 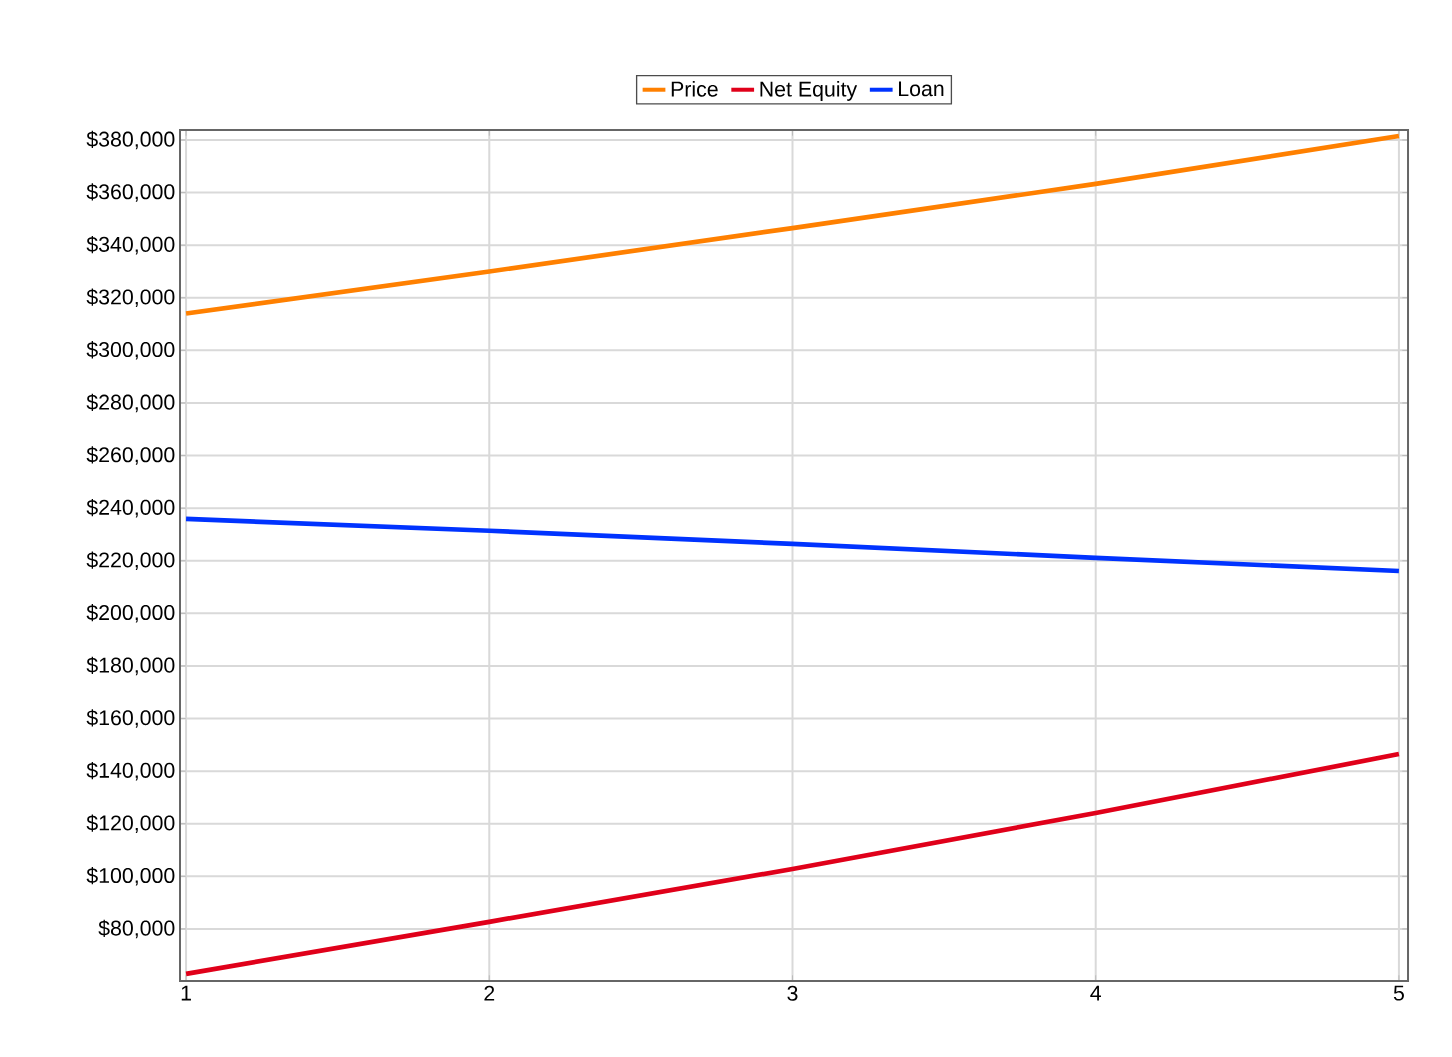 What do you see at coordinates (1398, 993) in the screenshot?
I see `x-tick-label: 5` at bounding box center [1398, 993].